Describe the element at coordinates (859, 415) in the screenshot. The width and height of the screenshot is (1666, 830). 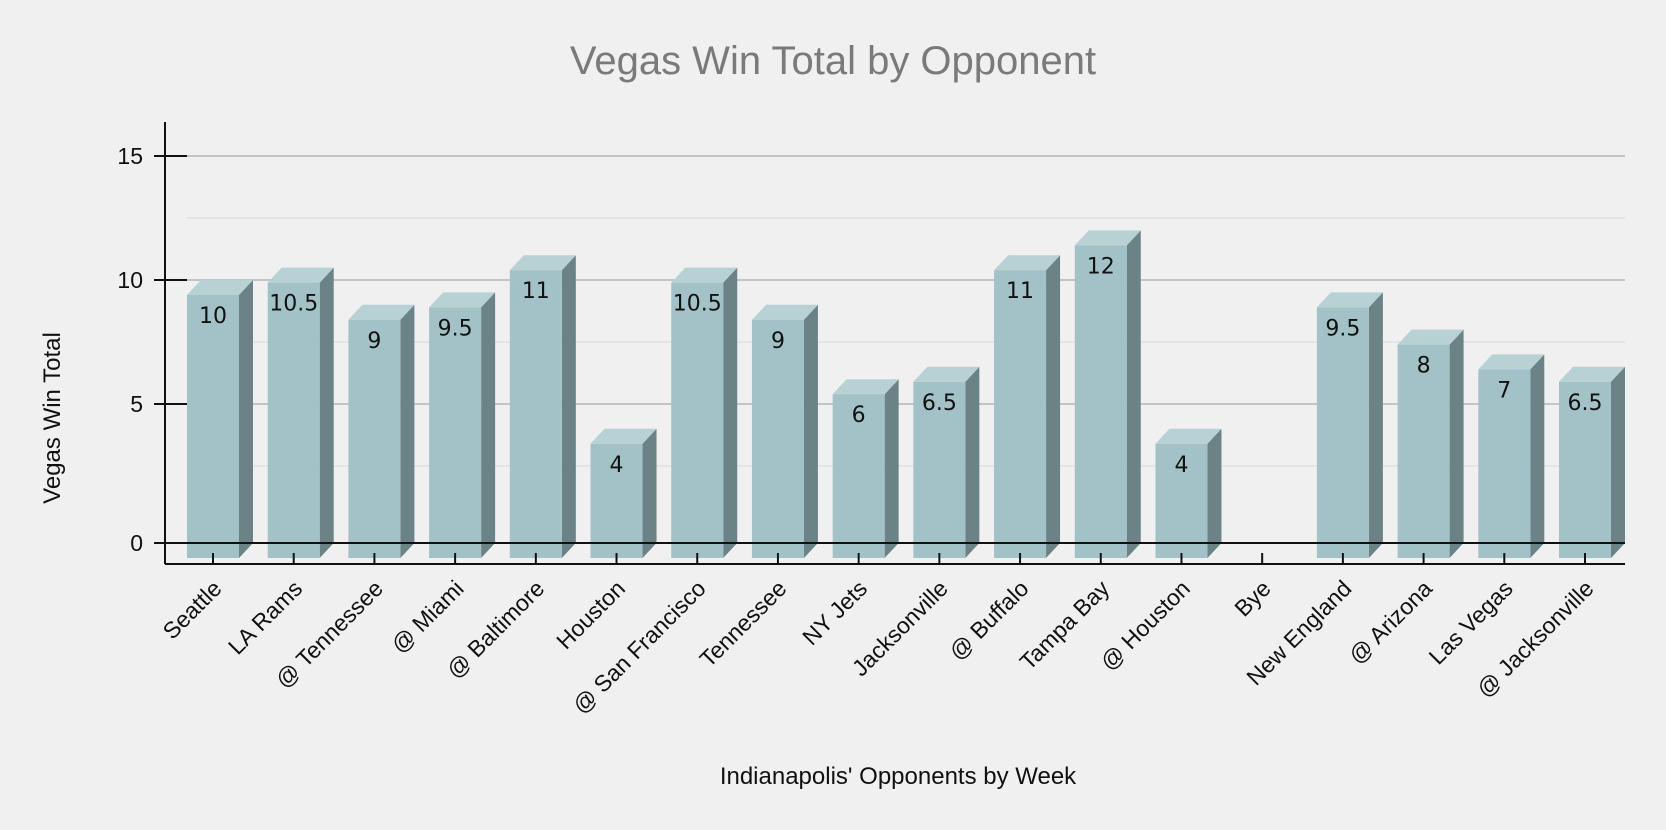
I see `data-label: 6` at that location.